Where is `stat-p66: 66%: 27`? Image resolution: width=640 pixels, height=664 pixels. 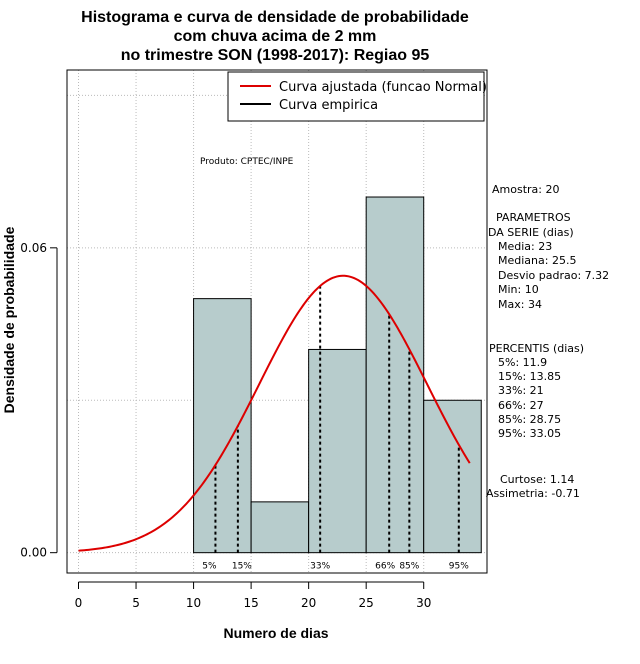
stat-p66: 66%: 27 is located at coordinates (521, 405).